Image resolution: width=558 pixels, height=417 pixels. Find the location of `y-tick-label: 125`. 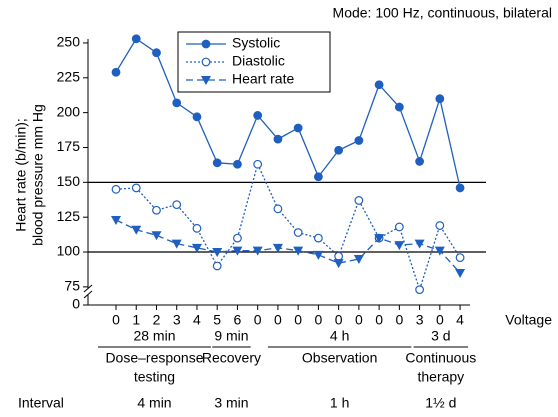

y-tick-label: 125 is located at coordinates (69, 216).